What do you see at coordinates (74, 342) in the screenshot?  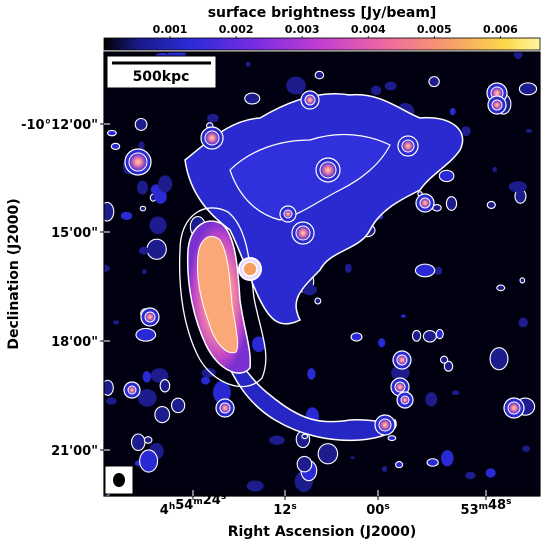 I see `dec-tick-label: 18'00"` at bounding box center [74, 342].